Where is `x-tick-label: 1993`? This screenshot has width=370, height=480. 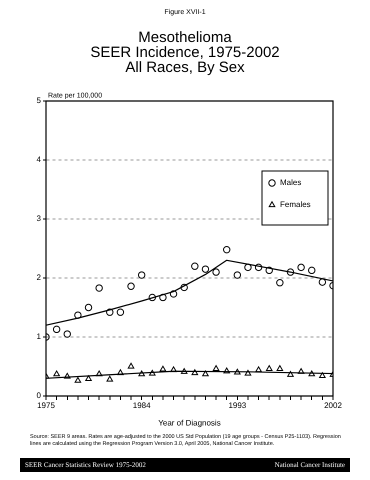 x-tick-label: 1993 is located at coordinates (237, 405).